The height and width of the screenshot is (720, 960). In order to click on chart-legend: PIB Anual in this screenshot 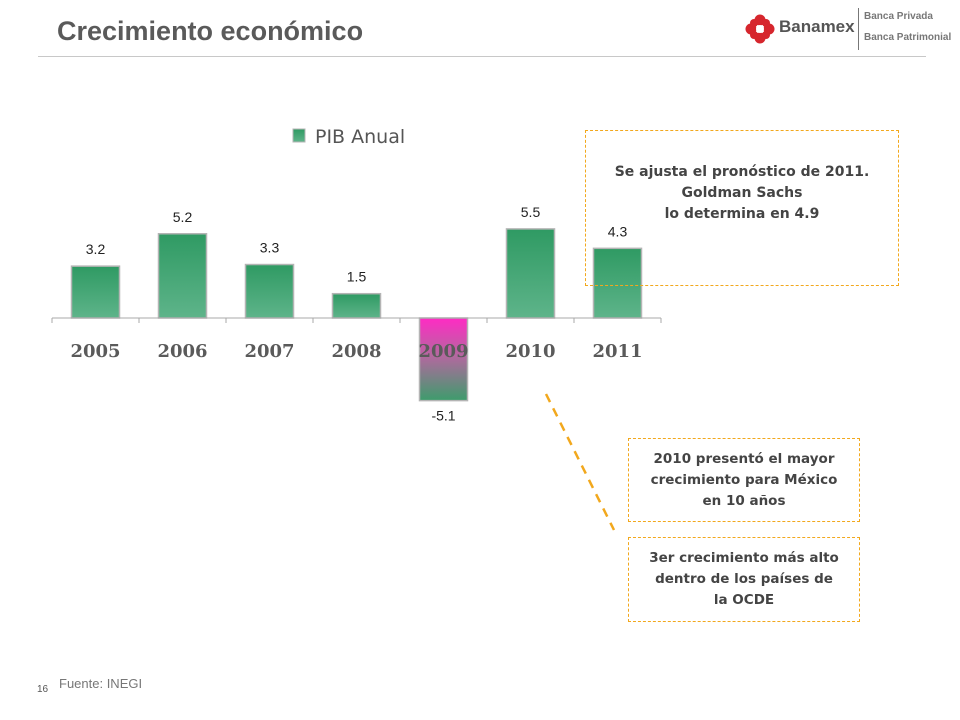, I will do `click(348, 137)`.